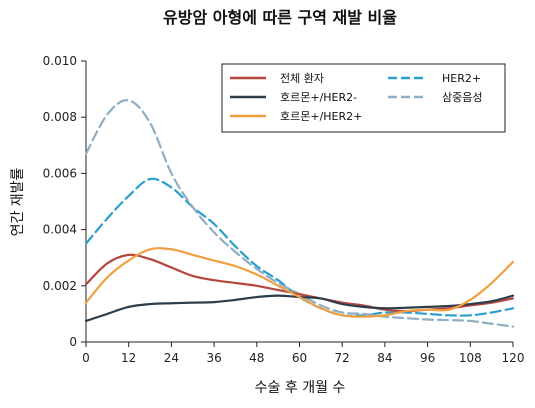  Describe the element at coordinates (363, 98) in the screenshot. I see `legend-box` at that location.